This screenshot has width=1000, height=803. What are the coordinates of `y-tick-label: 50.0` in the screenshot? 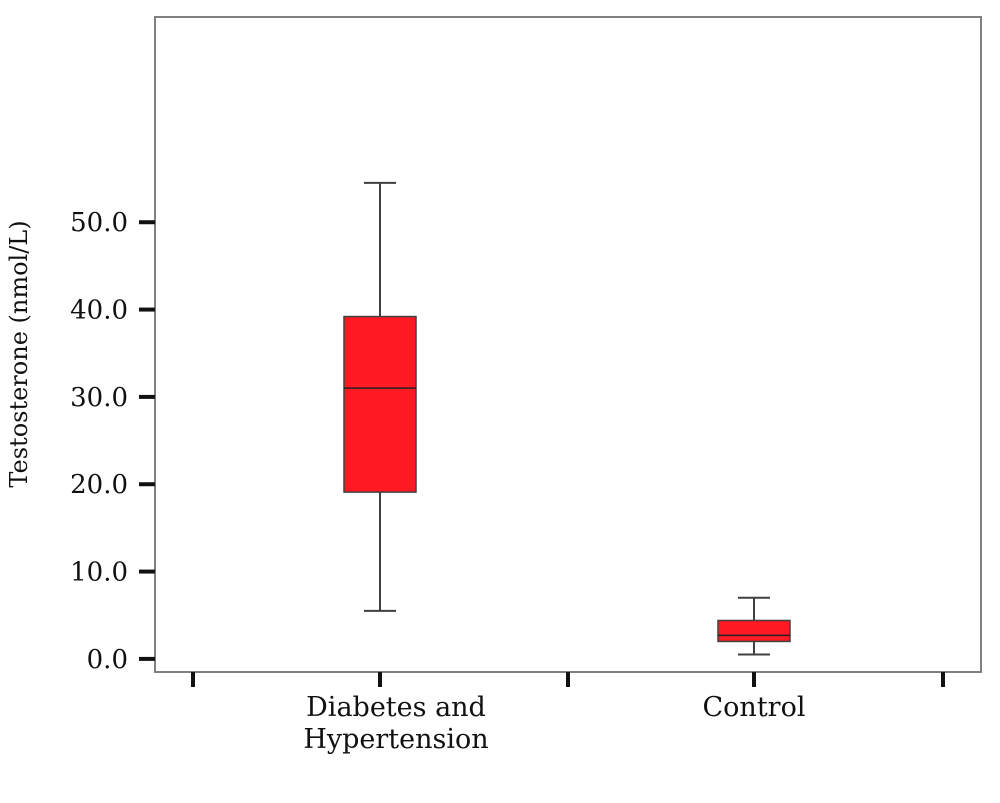 It's located at (99, 223).